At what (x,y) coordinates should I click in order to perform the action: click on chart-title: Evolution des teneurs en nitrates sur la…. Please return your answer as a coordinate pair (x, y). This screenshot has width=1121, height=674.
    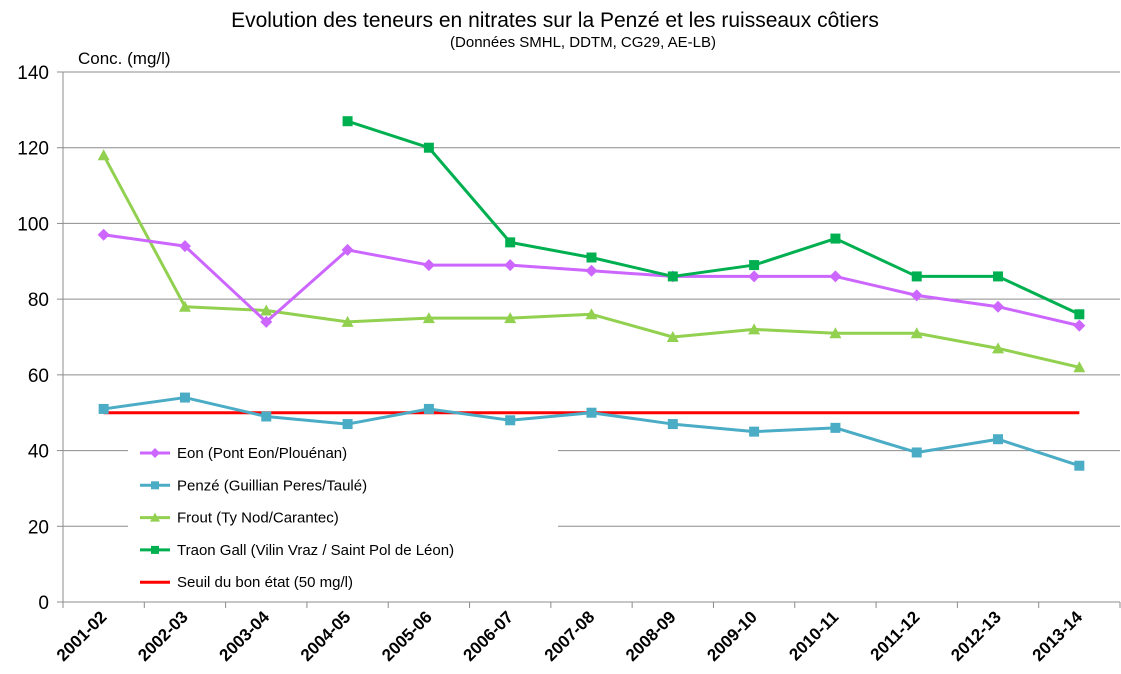
    Looking at the image, I should click on (555, 20).